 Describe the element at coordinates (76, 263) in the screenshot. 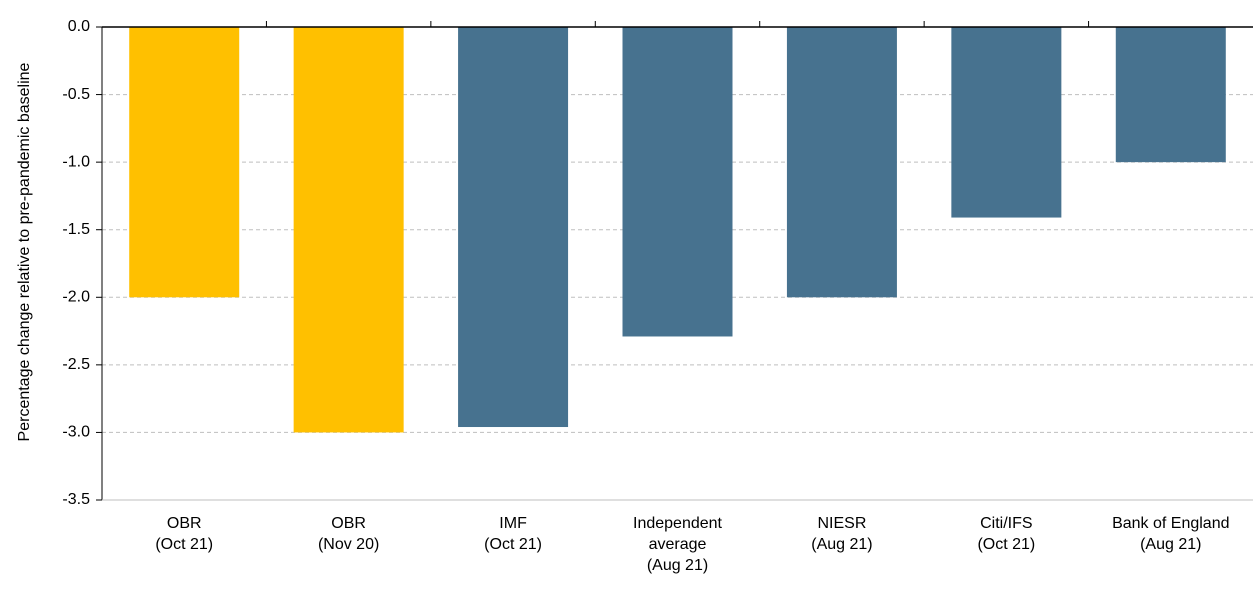

I see `y-tick-labels: 0.0 -0.5 -1.0 -1.5 -2.0 -2.5 -3.0 -3.5` at that location.